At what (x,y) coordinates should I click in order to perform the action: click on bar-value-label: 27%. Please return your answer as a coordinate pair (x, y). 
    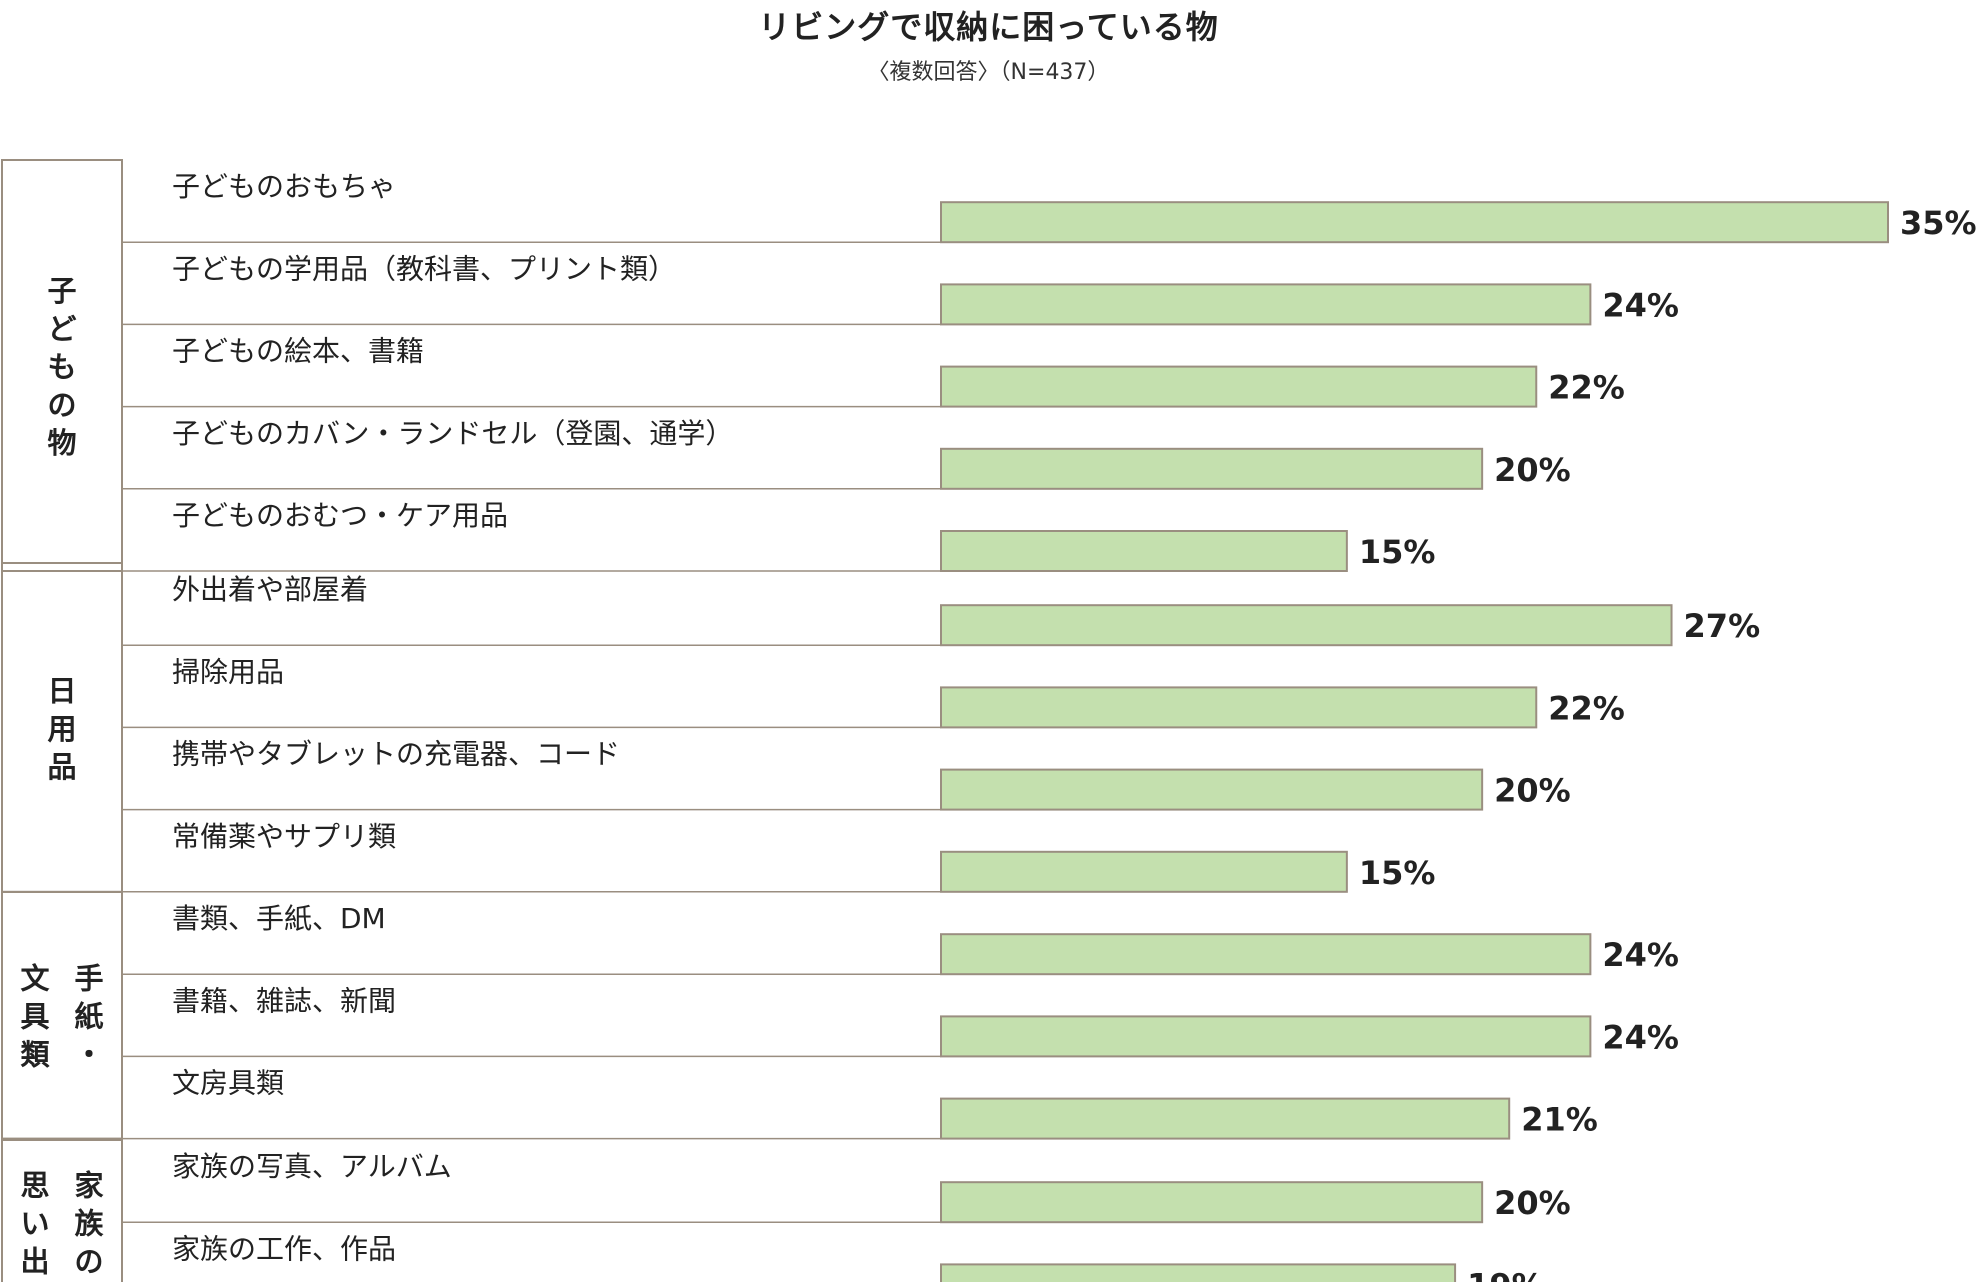
    Looking at the image, I should click on (1722, 626).